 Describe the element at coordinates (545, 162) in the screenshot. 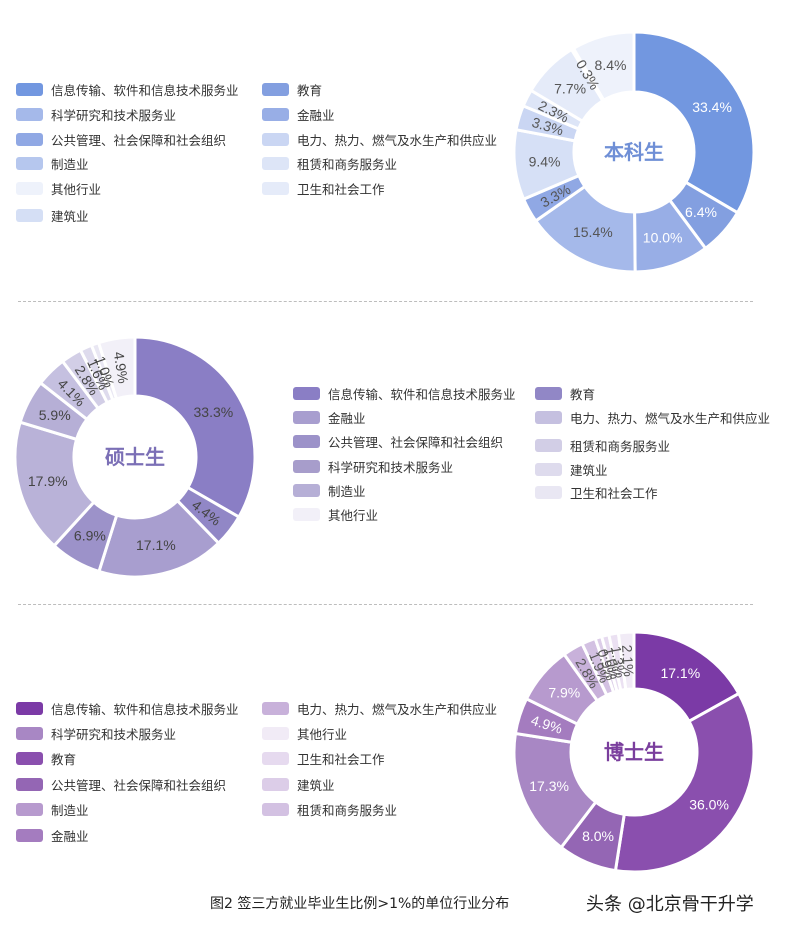

I see `slice-value-label: 9.4%` at that location.